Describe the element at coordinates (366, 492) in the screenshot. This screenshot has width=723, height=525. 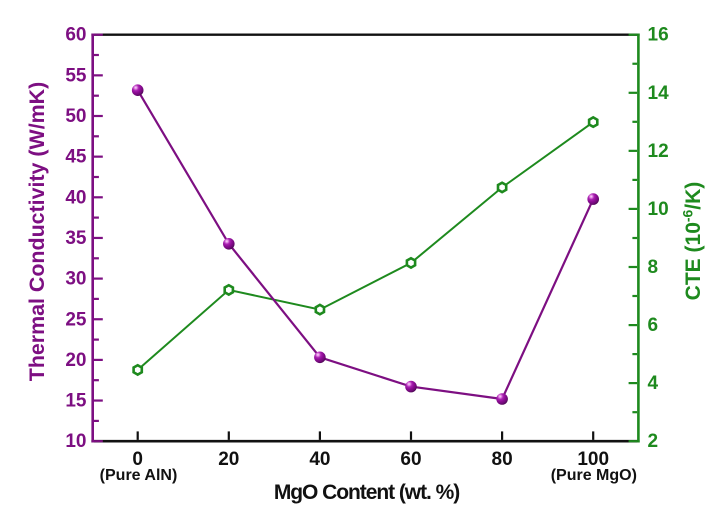
I see `svg-text: MgO Content (wt. %)` at that location.